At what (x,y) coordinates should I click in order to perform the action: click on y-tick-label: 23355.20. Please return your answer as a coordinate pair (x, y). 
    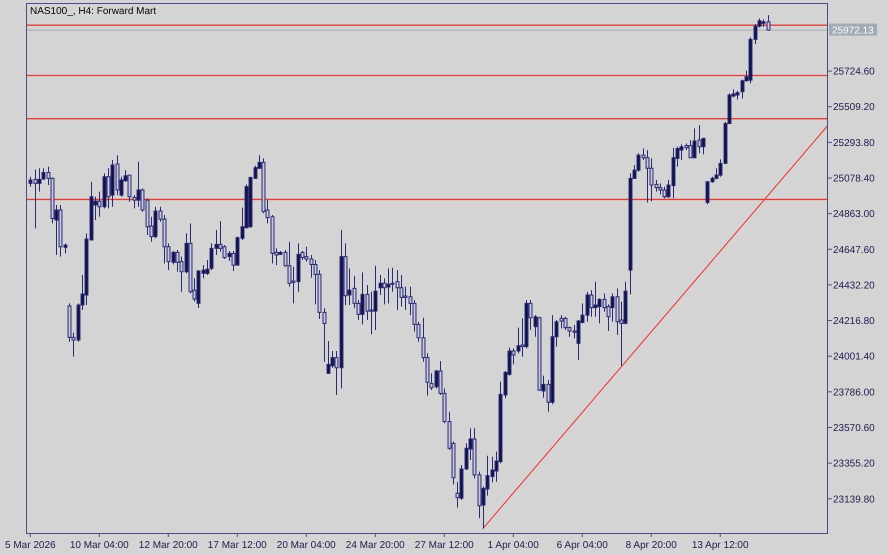
    Looking at the image, I should click on (854, 464).